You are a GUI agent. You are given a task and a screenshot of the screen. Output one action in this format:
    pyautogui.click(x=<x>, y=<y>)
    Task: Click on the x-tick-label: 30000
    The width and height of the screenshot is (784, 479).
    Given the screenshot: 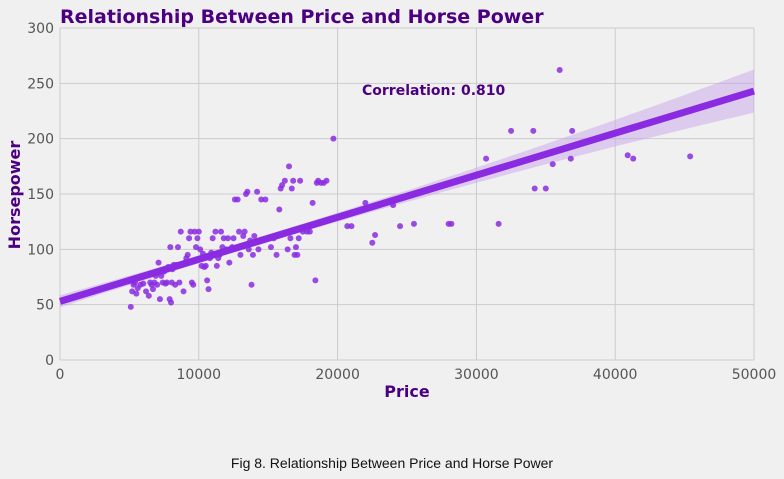 What is the action you would take?
    pyautogui.click(x=476, y=375)
    